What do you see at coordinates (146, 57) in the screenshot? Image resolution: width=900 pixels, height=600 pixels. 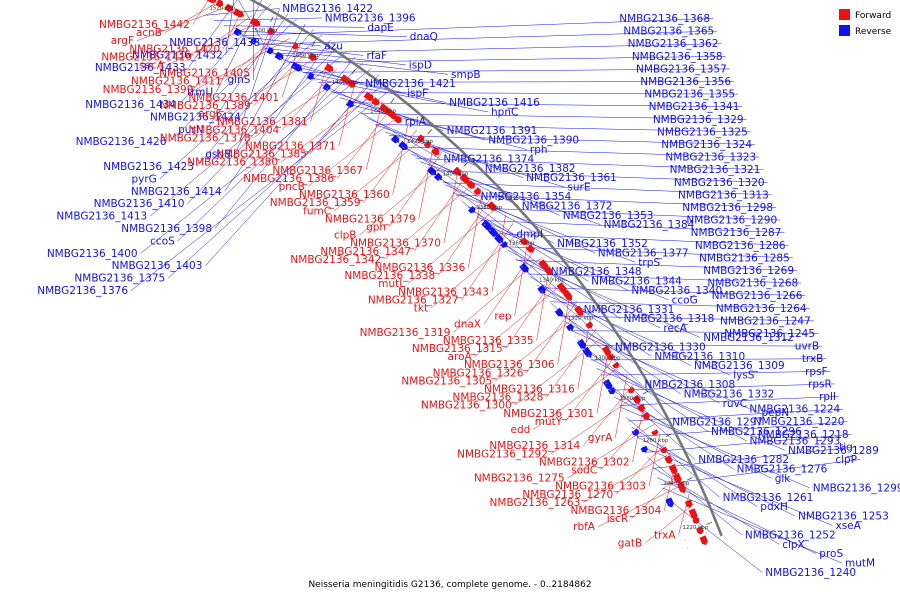 I see `forward-gene-label: NMBG2136_1419` at bounding box center [146, 57].